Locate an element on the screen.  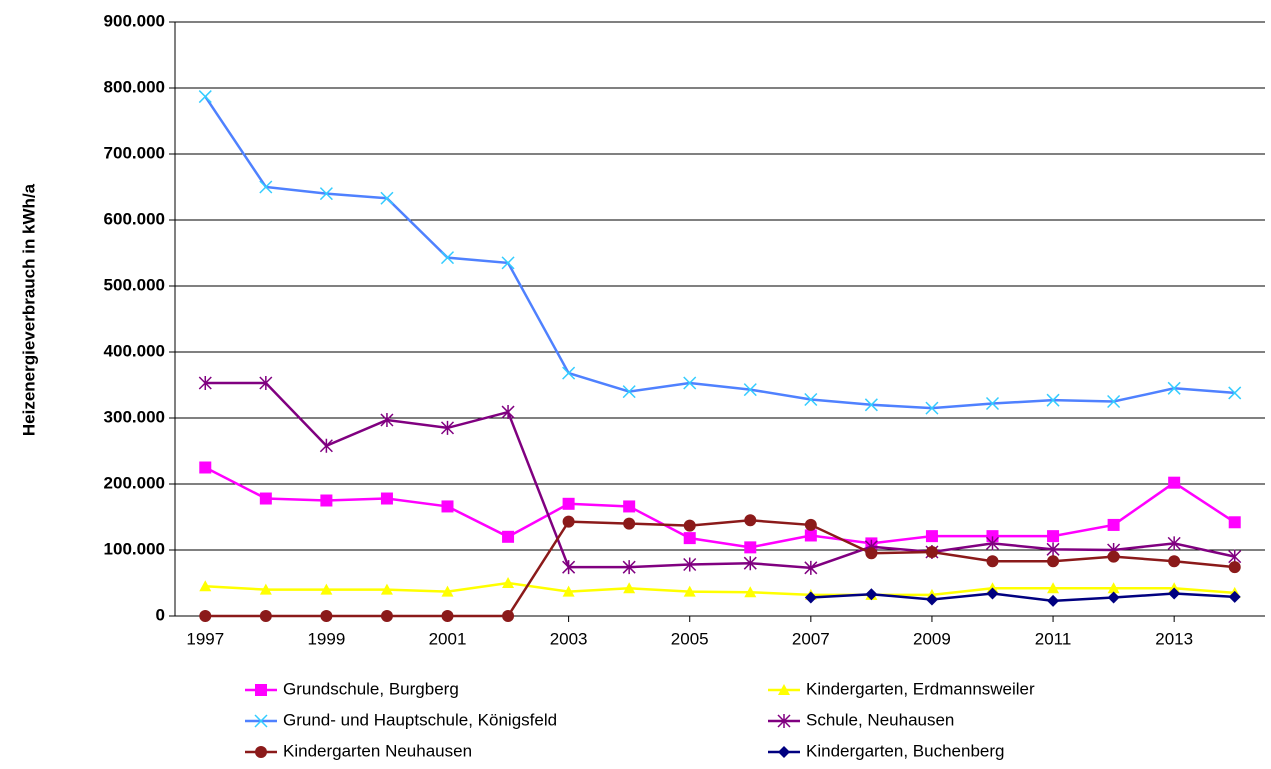
x-tick-label: 2005 is located at coordinates (690, 638).